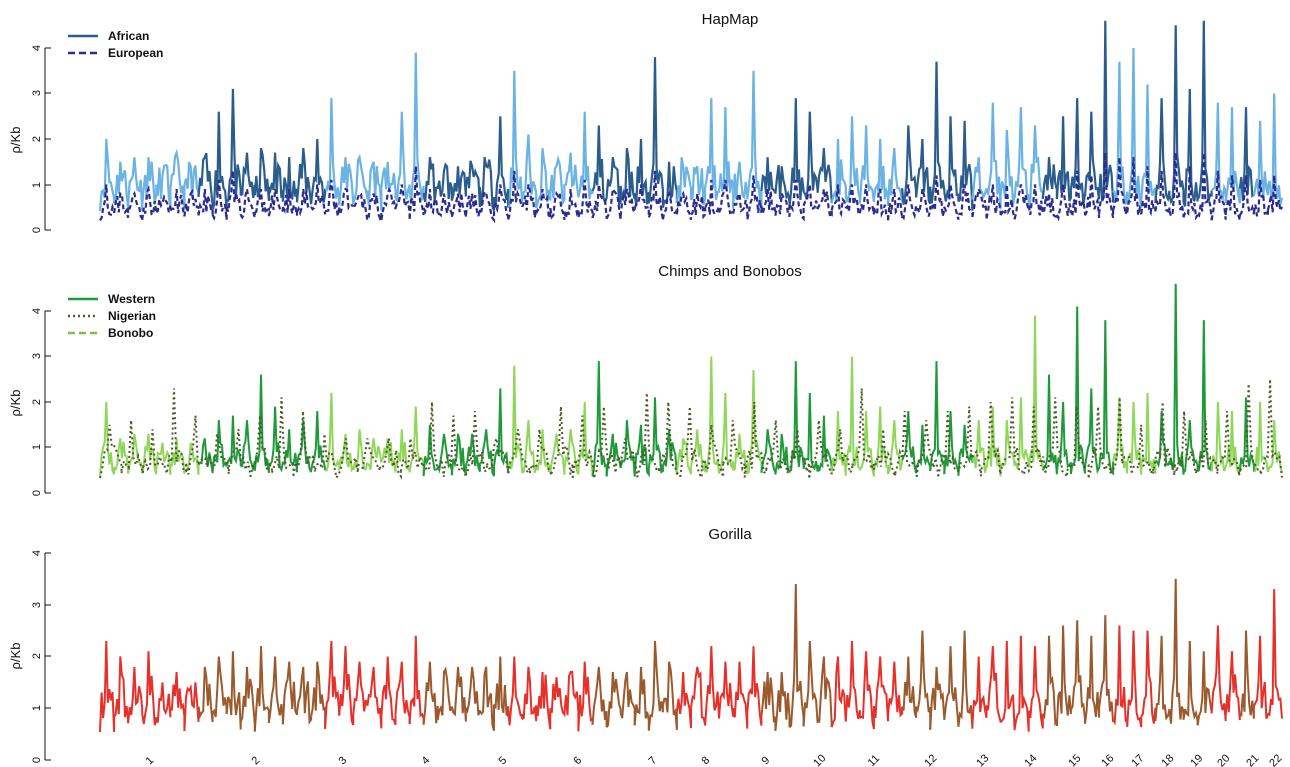 This screenshot has height=767, width=1290. Describe the element at coordinates (729, 271) in the screenshot. I see `panel-title-chimps: Chimps and Bonobos` at that location.